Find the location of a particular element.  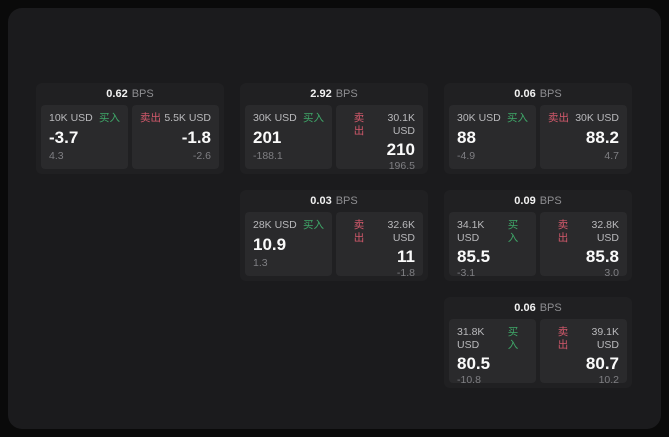

bps-value: 0.62 is located at coordinates (117, 94).